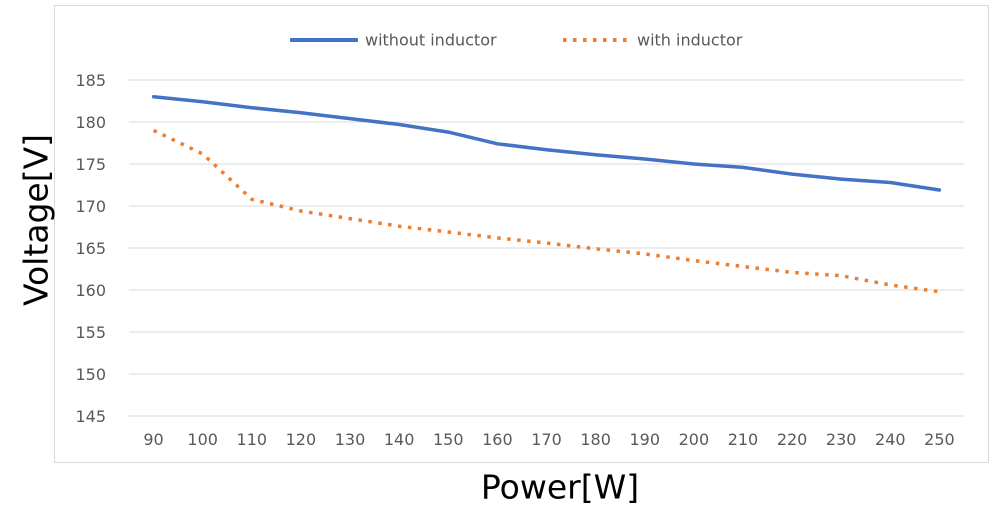 This screenshot has width=1000, height=525. I want to click on x-tick-label: 250, so click(939, 439).